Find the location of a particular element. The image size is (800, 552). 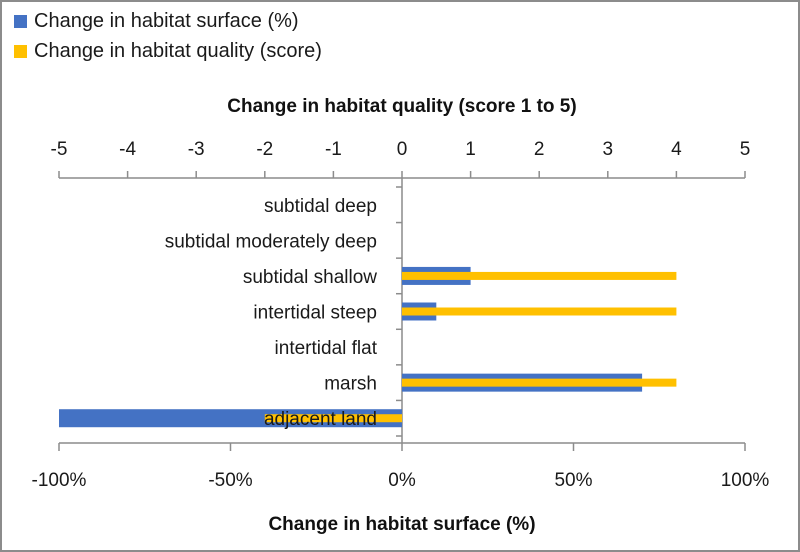

bottom-axis-tick-label: -50% is located at coordinates (230, 480).